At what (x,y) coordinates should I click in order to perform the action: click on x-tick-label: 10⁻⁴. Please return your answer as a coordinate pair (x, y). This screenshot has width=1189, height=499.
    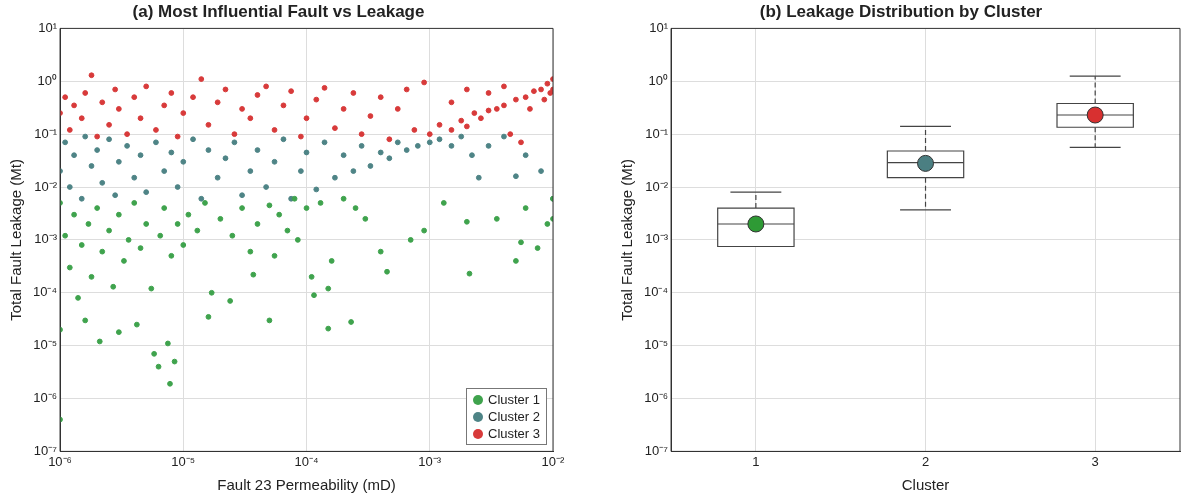
    Looking at the image, I should click on (306, 461).